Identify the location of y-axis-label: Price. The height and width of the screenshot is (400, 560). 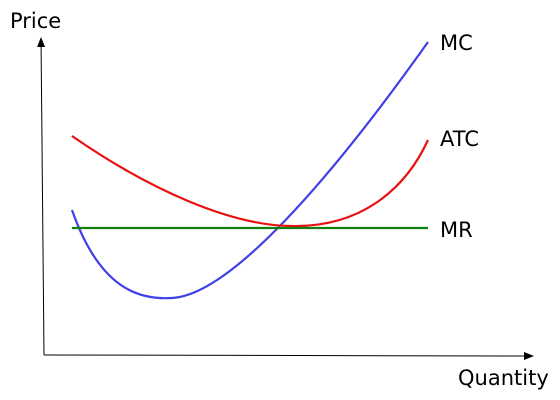
(35, 21).